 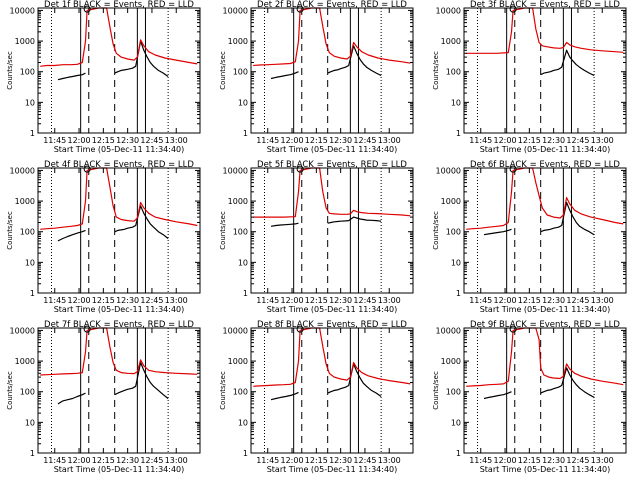 I want to click on chart-title: Det 7f BLACK = Events, RED = LLD, so click(x=119, y=325).